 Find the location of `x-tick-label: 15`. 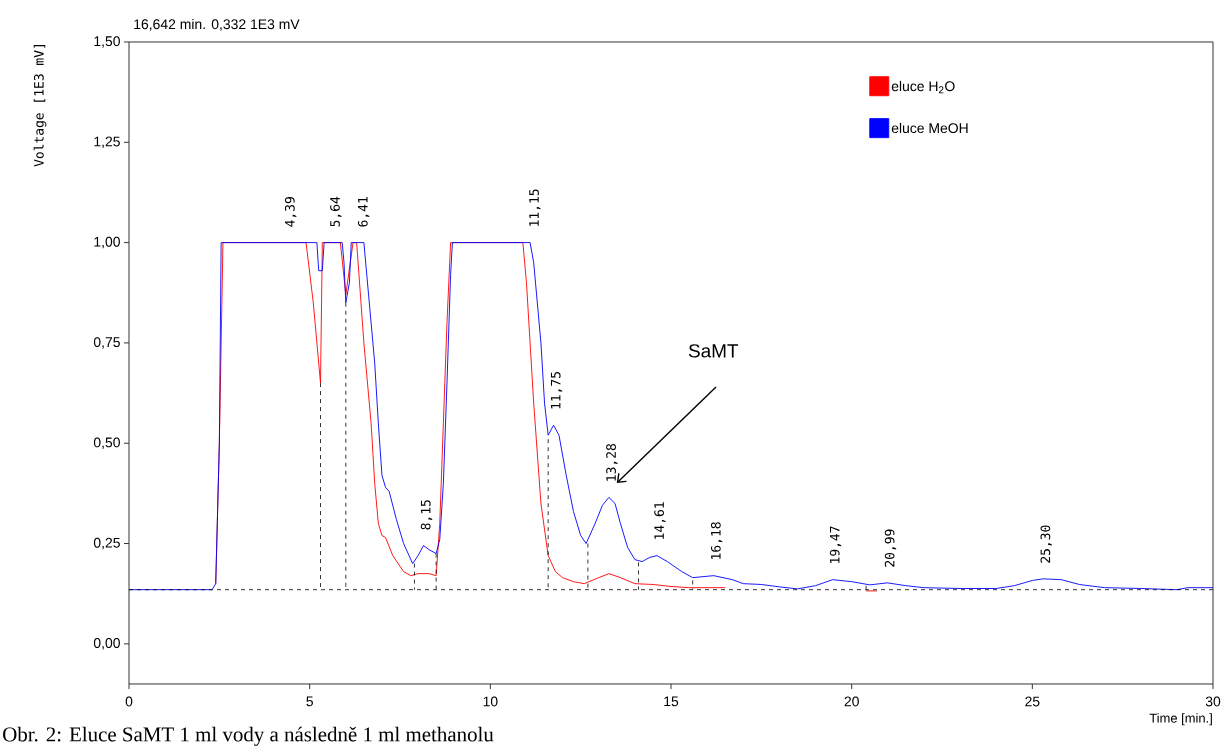

x-tick-label: 15 is located at coordinates (671, 701).